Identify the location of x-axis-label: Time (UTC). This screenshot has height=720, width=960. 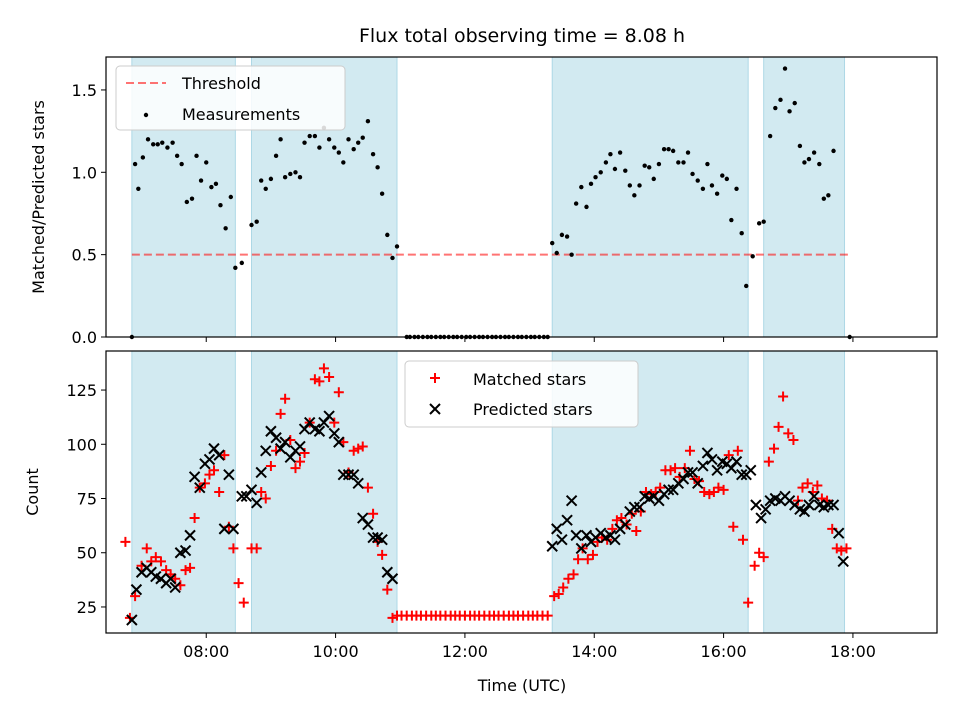
(521, 685).